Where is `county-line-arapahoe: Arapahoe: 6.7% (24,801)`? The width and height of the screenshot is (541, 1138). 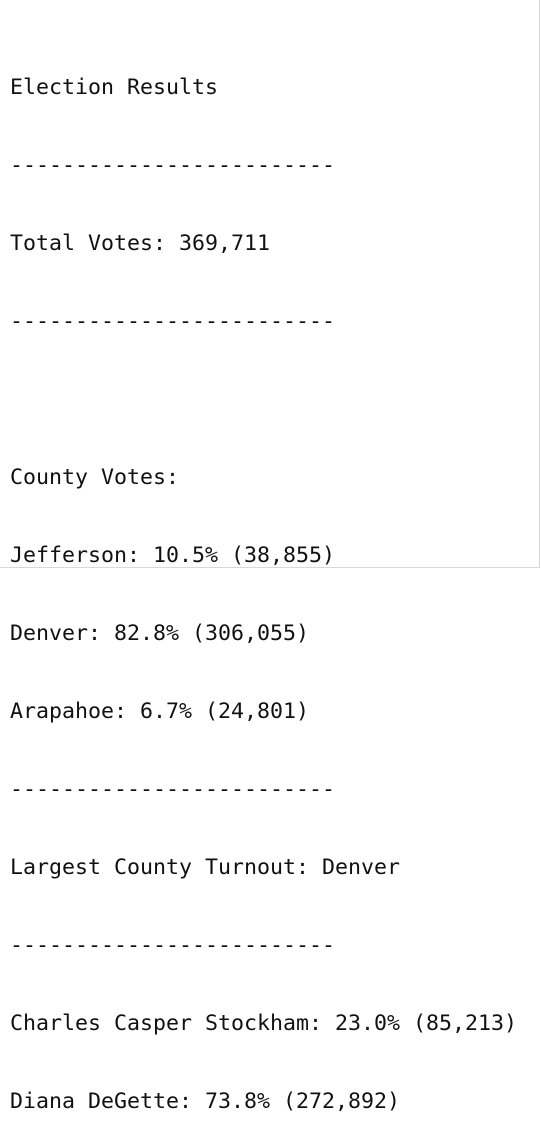 county-line-arapahoe: Arapahoe: 6.7% (24,801) is located at coordinates (160, 711).